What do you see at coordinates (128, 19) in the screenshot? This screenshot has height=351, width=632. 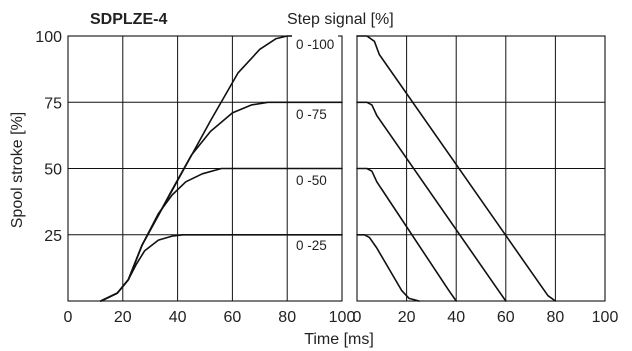 I see `chart-title: SDPLZE-4` at bounding box center [128, 19].